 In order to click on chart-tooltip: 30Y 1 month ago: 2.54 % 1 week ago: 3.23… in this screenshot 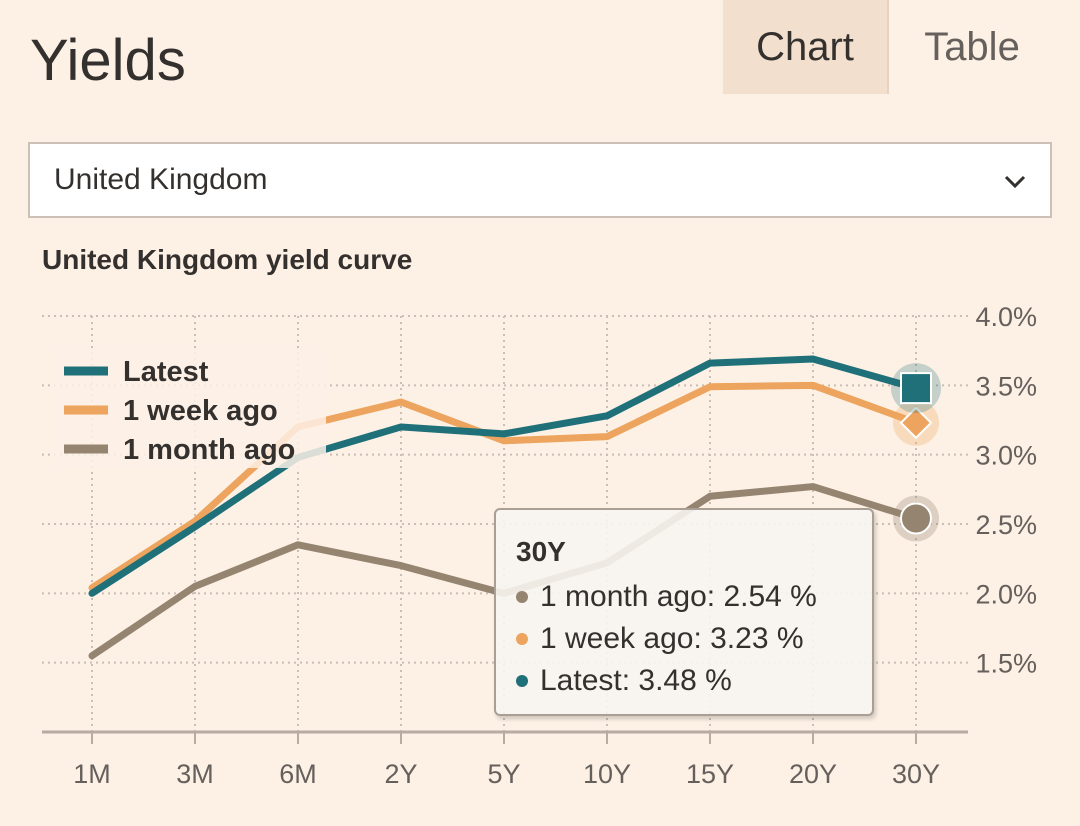, I will do `click(684, 612)`.